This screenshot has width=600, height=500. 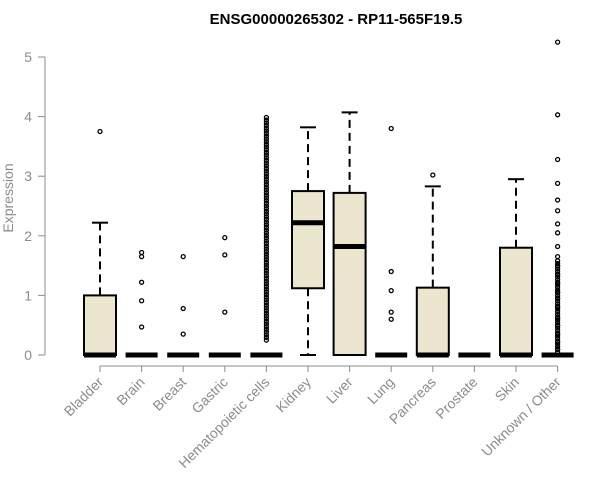 I want to click on y-tick-label: 4, so click(x=28, y=117).